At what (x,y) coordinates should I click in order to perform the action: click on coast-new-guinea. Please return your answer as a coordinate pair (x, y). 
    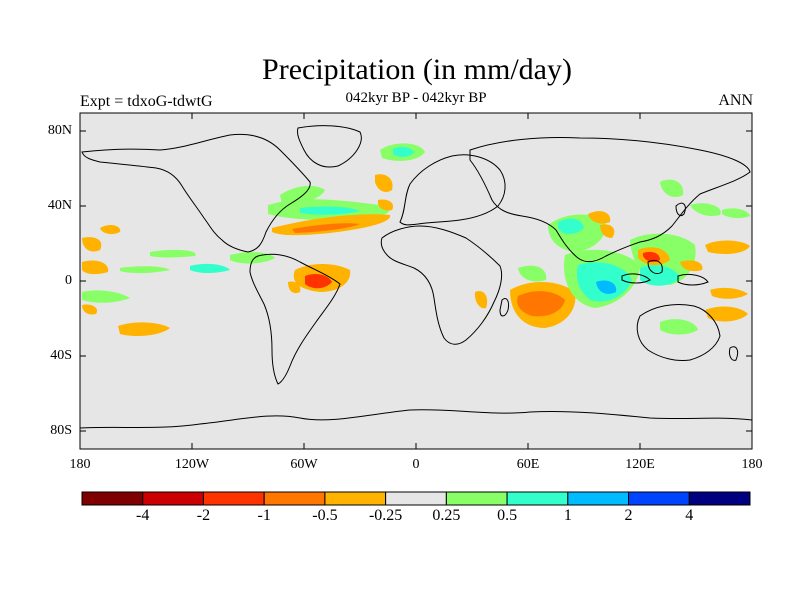
    Looking at the image, I should click on (693, 279).